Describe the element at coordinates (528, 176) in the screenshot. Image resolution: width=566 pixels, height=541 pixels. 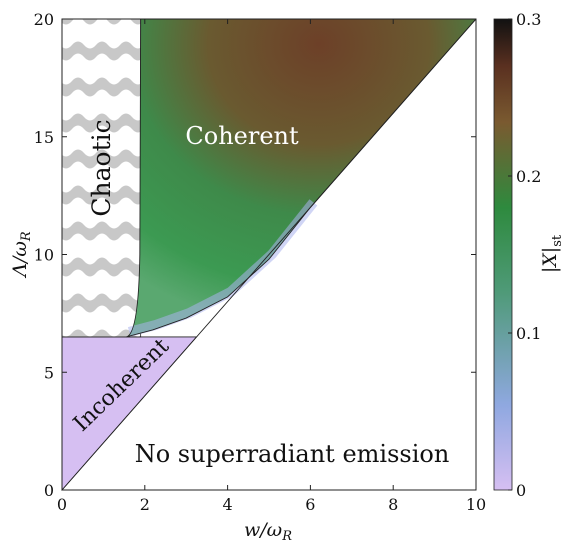
I see `colorbar-tick-label: 0.2` at that location.